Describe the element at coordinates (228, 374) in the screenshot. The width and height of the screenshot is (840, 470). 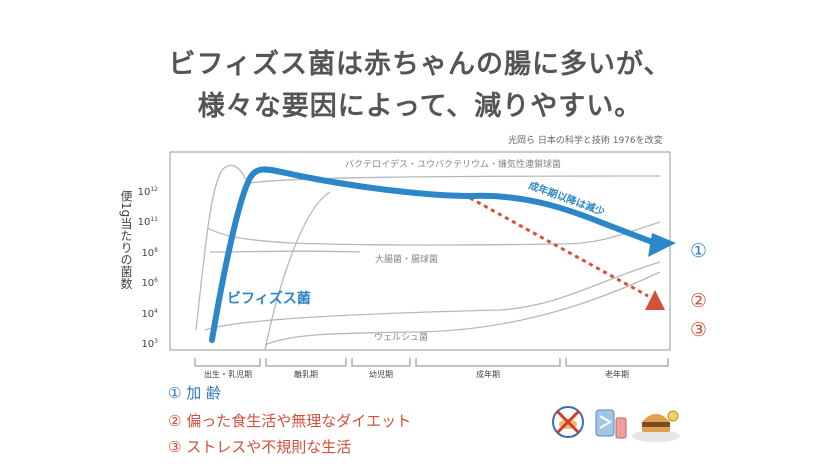
I see `age-period-infancy: 出生・乳児期` at that location.